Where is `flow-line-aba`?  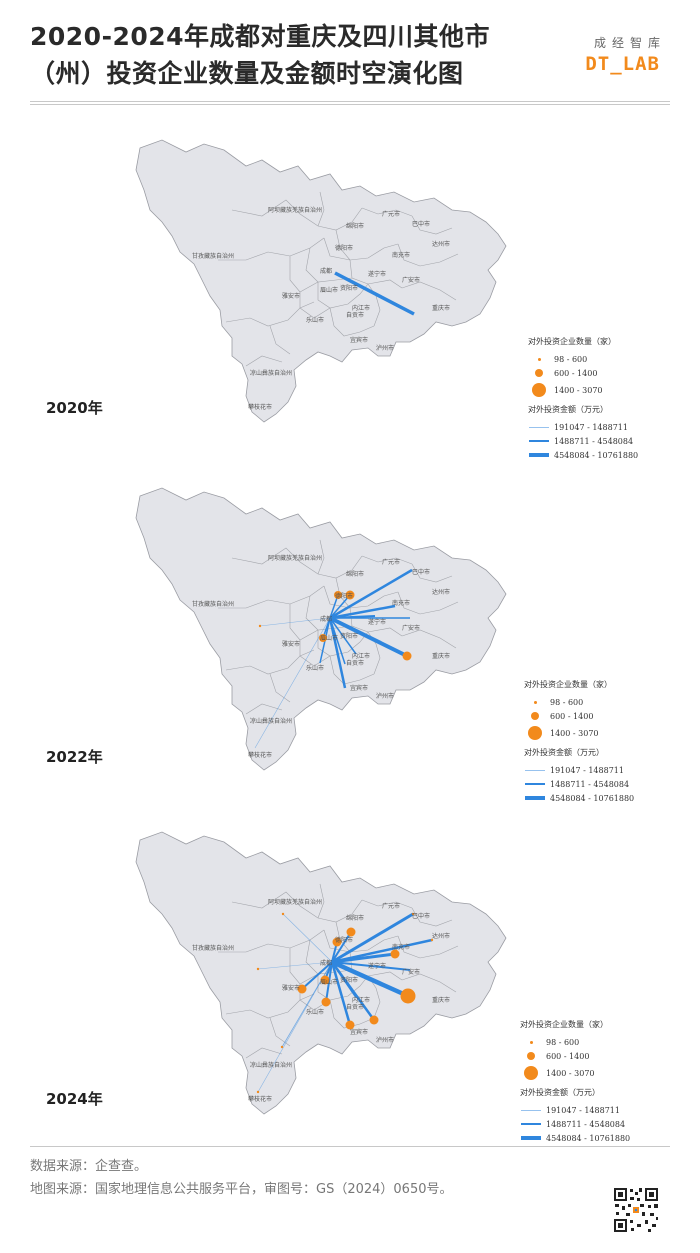 flow-line-aba is located at coordinates (307, 938).